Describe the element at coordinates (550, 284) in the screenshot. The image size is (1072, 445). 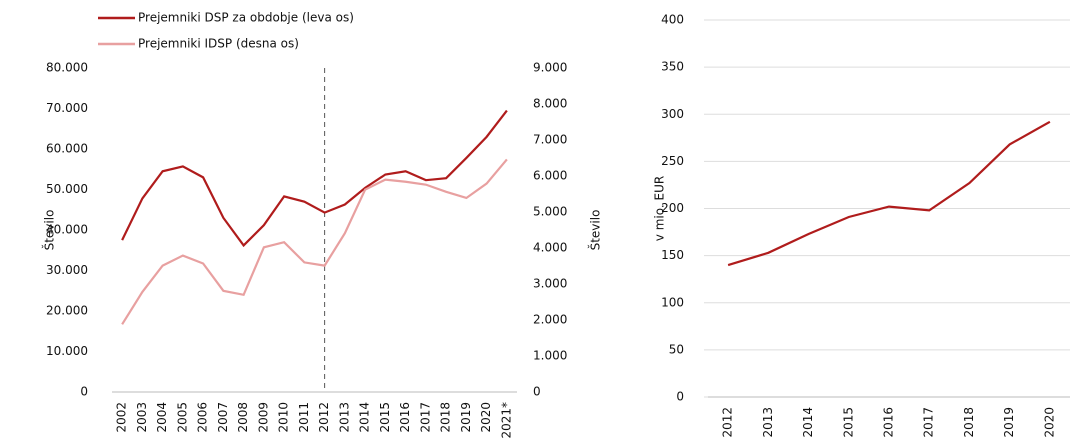
I see `y2-tick-label: 3.000` at that location.